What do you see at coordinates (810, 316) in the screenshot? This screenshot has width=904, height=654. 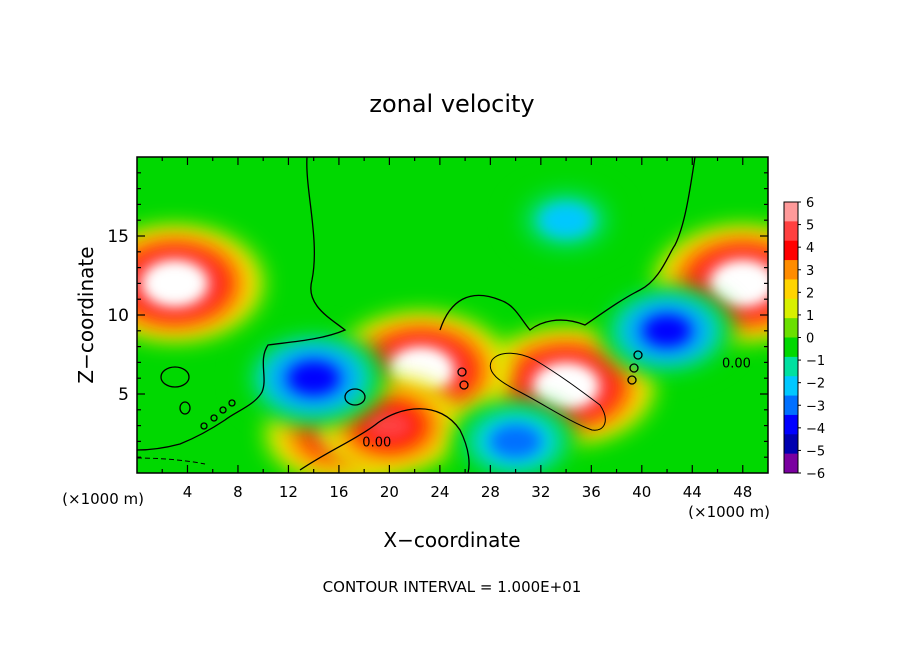 I see `colorbar-label: 1` at bounding box center [810, 316].